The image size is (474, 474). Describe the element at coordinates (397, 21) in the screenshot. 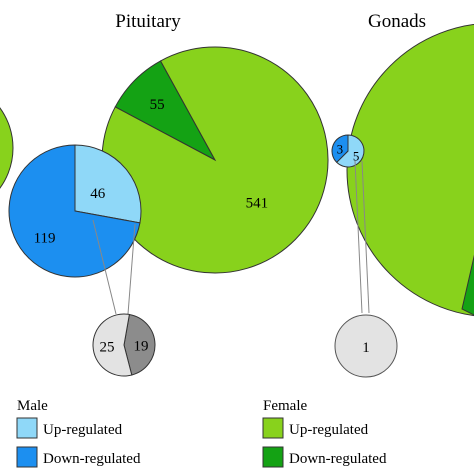

I see `panel-title-gonads: Gonads` at that location.